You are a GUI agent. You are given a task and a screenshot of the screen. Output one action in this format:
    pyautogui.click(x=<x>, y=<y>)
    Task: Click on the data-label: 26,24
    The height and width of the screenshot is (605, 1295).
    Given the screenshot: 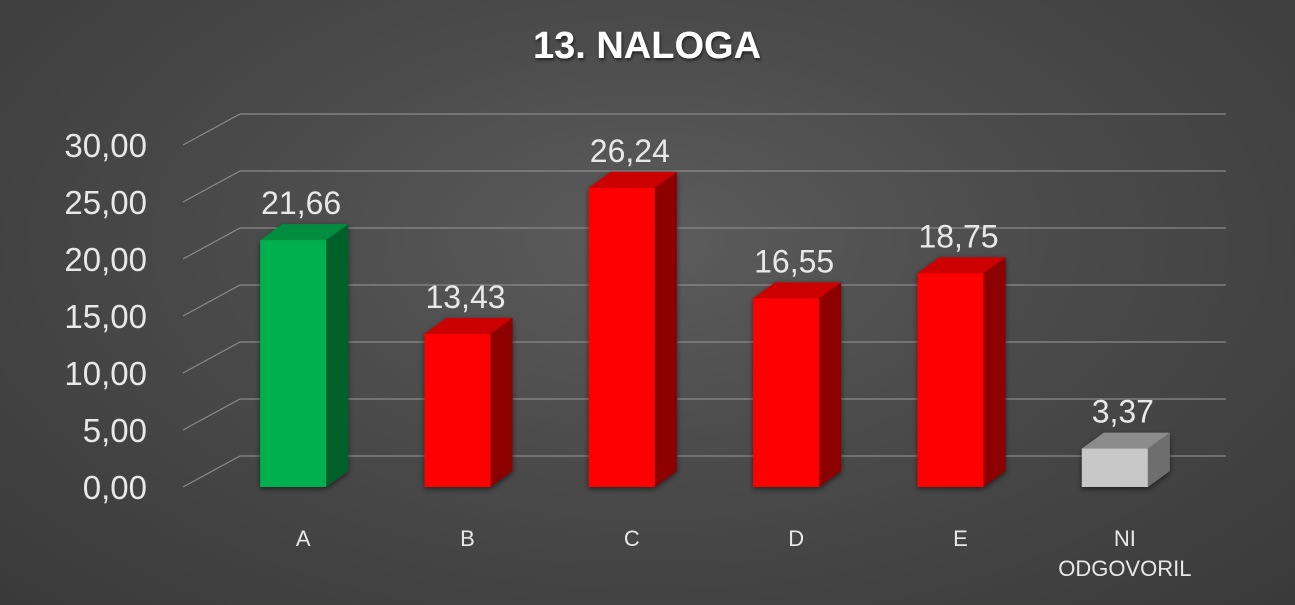 What is the action you would take?
    pyautogui.click(x=630, y=151)
    